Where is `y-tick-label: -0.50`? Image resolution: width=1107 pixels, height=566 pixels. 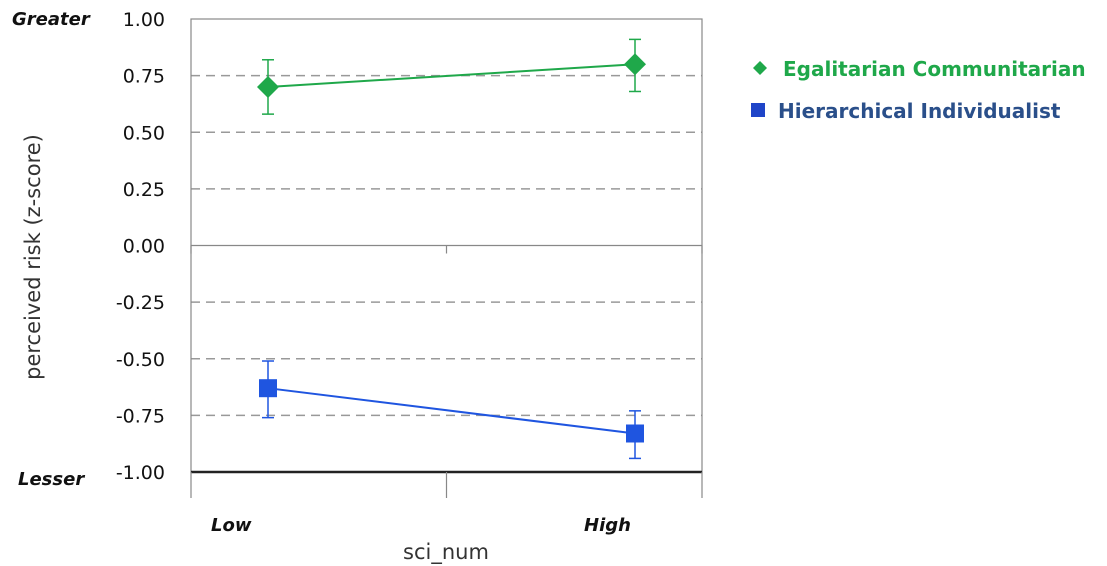
y-tick-label: -0.50 is located at coordinates (140, 360).